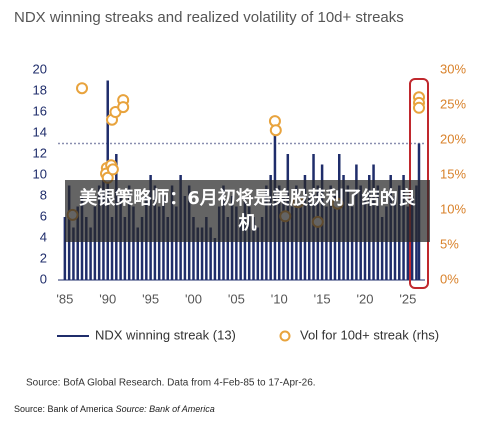 The image size is (500, 426). I want to click on y-tick-label: 20, so click(40, 68).